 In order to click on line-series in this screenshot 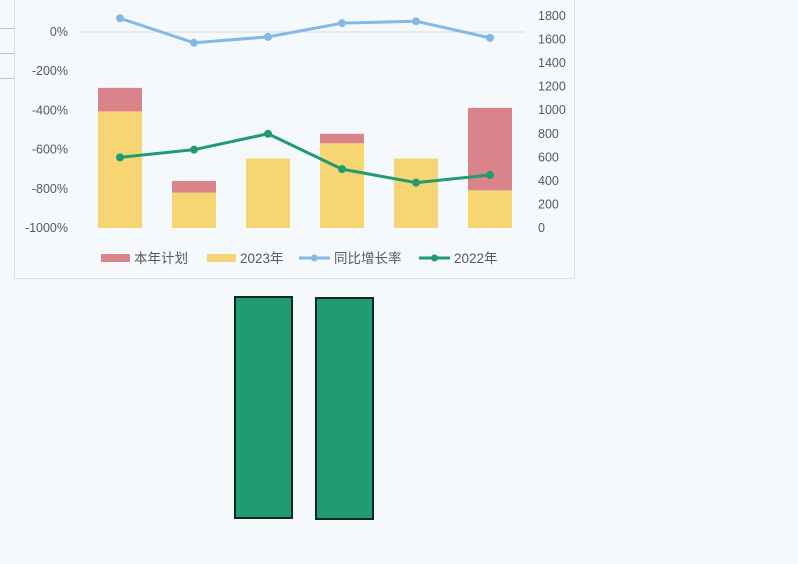, I will do `click(305, 100)`.